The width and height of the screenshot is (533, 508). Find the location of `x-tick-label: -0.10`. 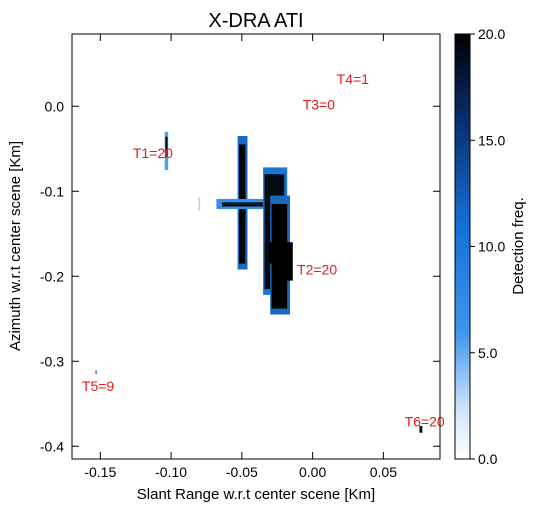

x-tick-label: -0.10 is located at coordinates (171, 472).